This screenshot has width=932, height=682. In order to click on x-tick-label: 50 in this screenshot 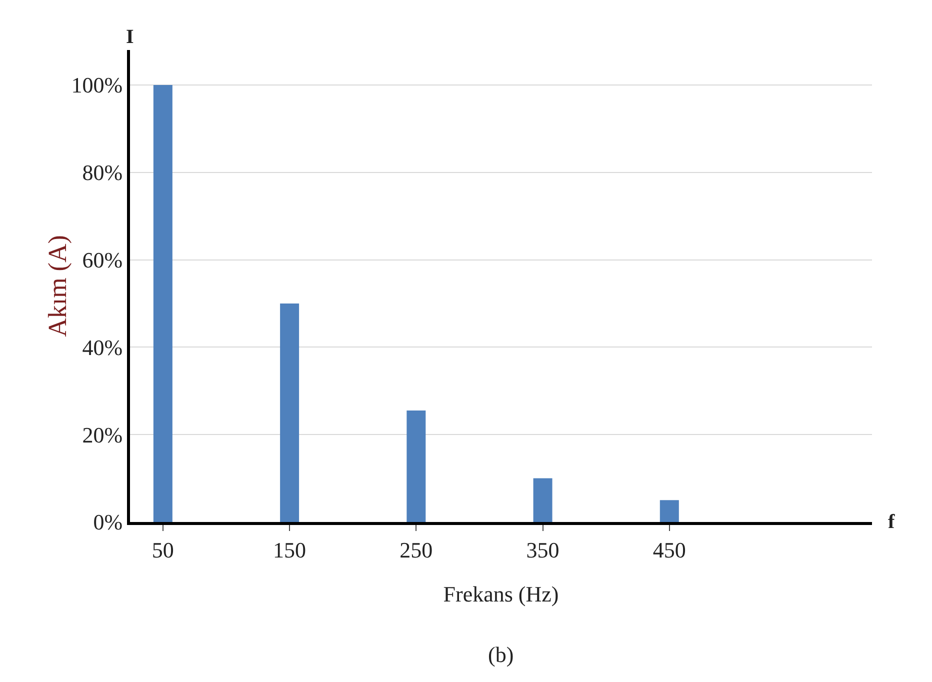, I will do `click(163, 549)`.